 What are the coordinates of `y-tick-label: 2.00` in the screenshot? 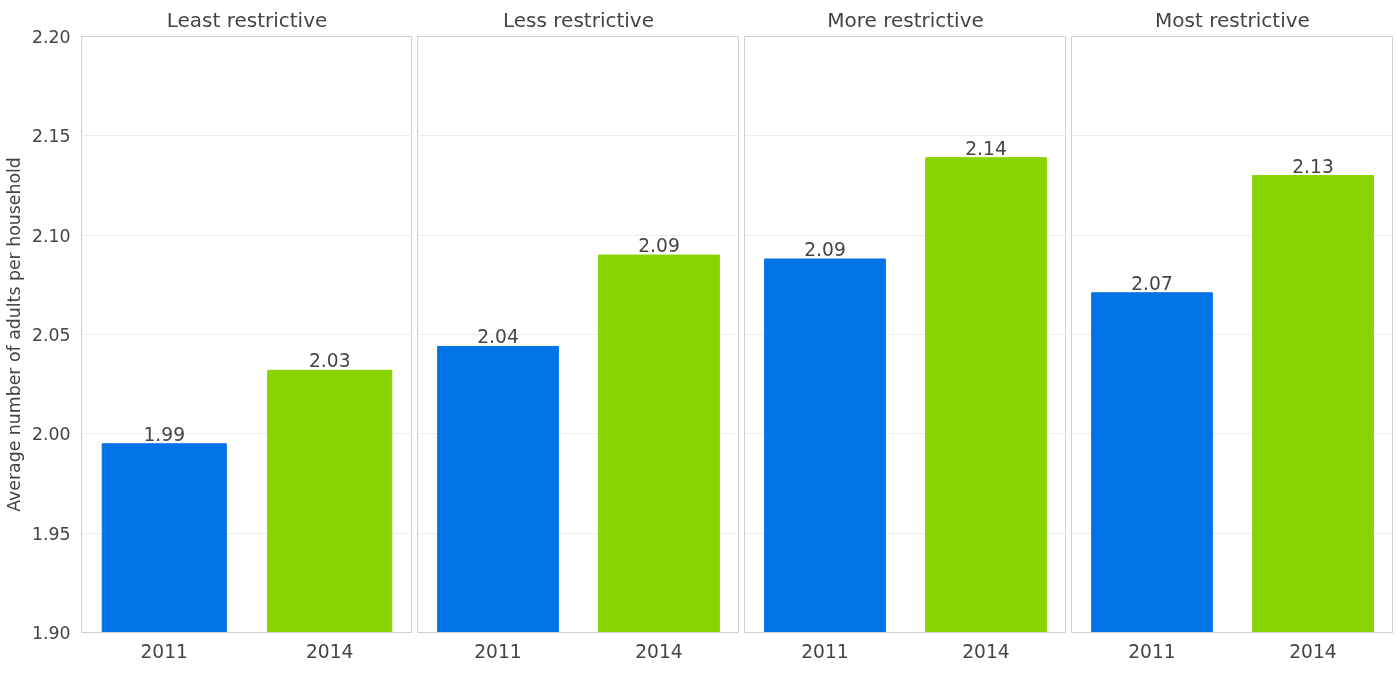 It's located at (51, 434).